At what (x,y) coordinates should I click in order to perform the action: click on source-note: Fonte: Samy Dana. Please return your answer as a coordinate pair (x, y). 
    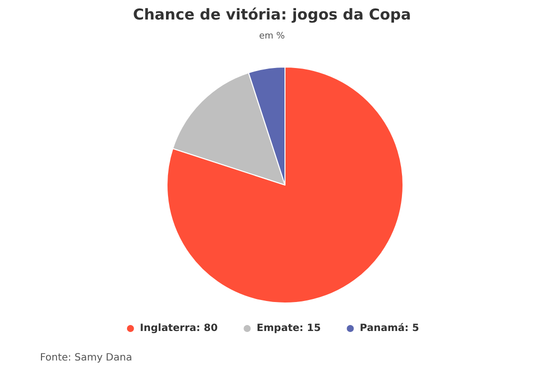
    Looking at the image, I should click on (86, 358).